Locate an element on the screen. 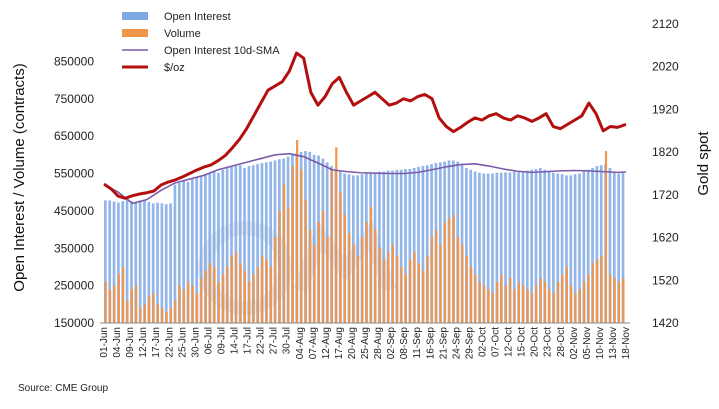 This screenshot has height=409, width=719. x-tick-label: 02-Nov is located at coordinates (574, 343).